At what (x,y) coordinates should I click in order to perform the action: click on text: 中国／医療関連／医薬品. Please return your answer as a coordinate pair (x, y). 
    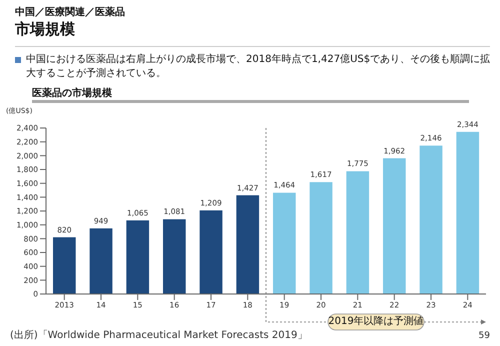
    Looking at the image, I should click on (70, 12).